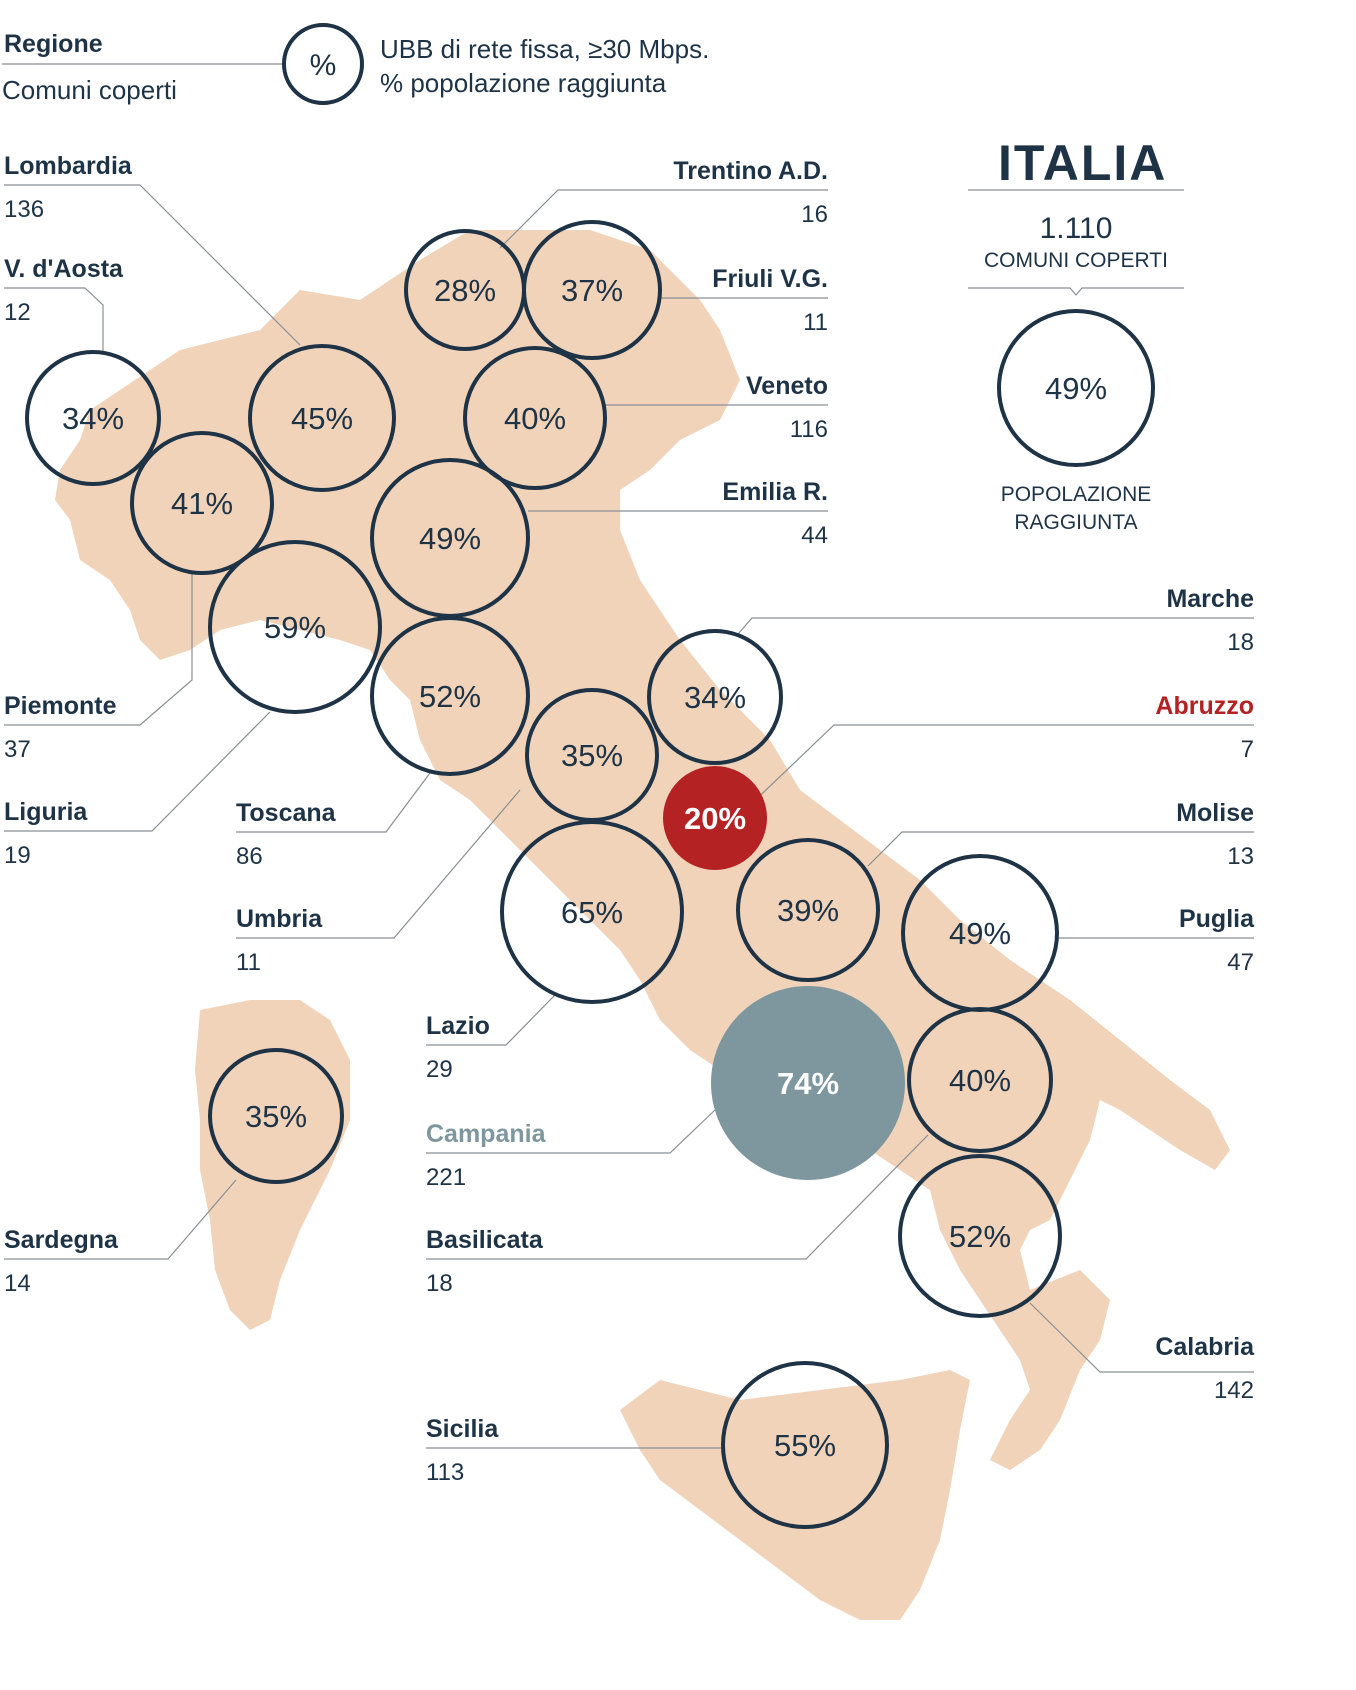 The width and height of the screenshot is (1356, 1690). Describe the element at coordinates (183, 64) in the screenshot. I see `legend-ring: %` at that location.